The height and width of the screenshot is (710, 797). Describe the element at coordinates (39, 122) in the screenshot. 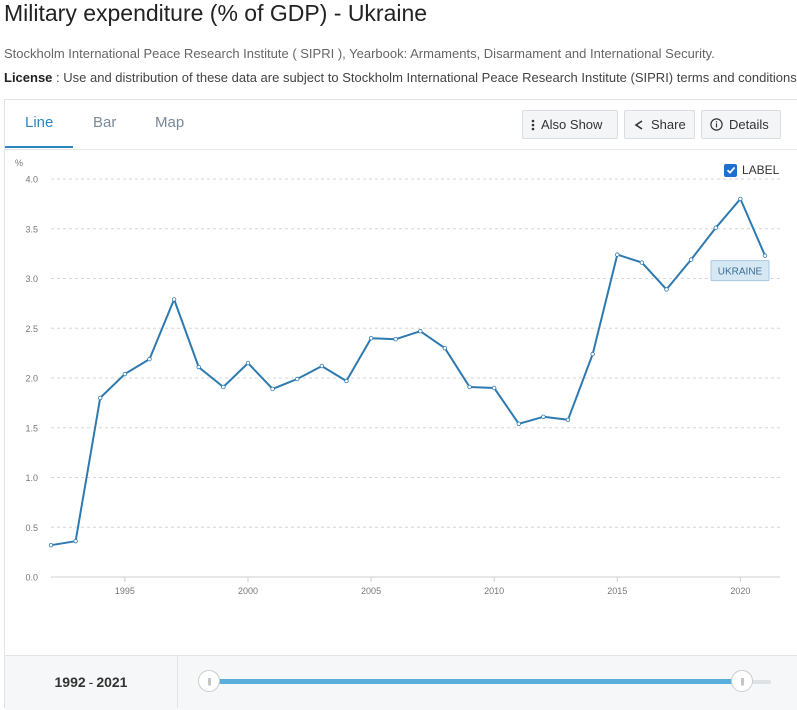

I see `tab-line: Line` at that location.